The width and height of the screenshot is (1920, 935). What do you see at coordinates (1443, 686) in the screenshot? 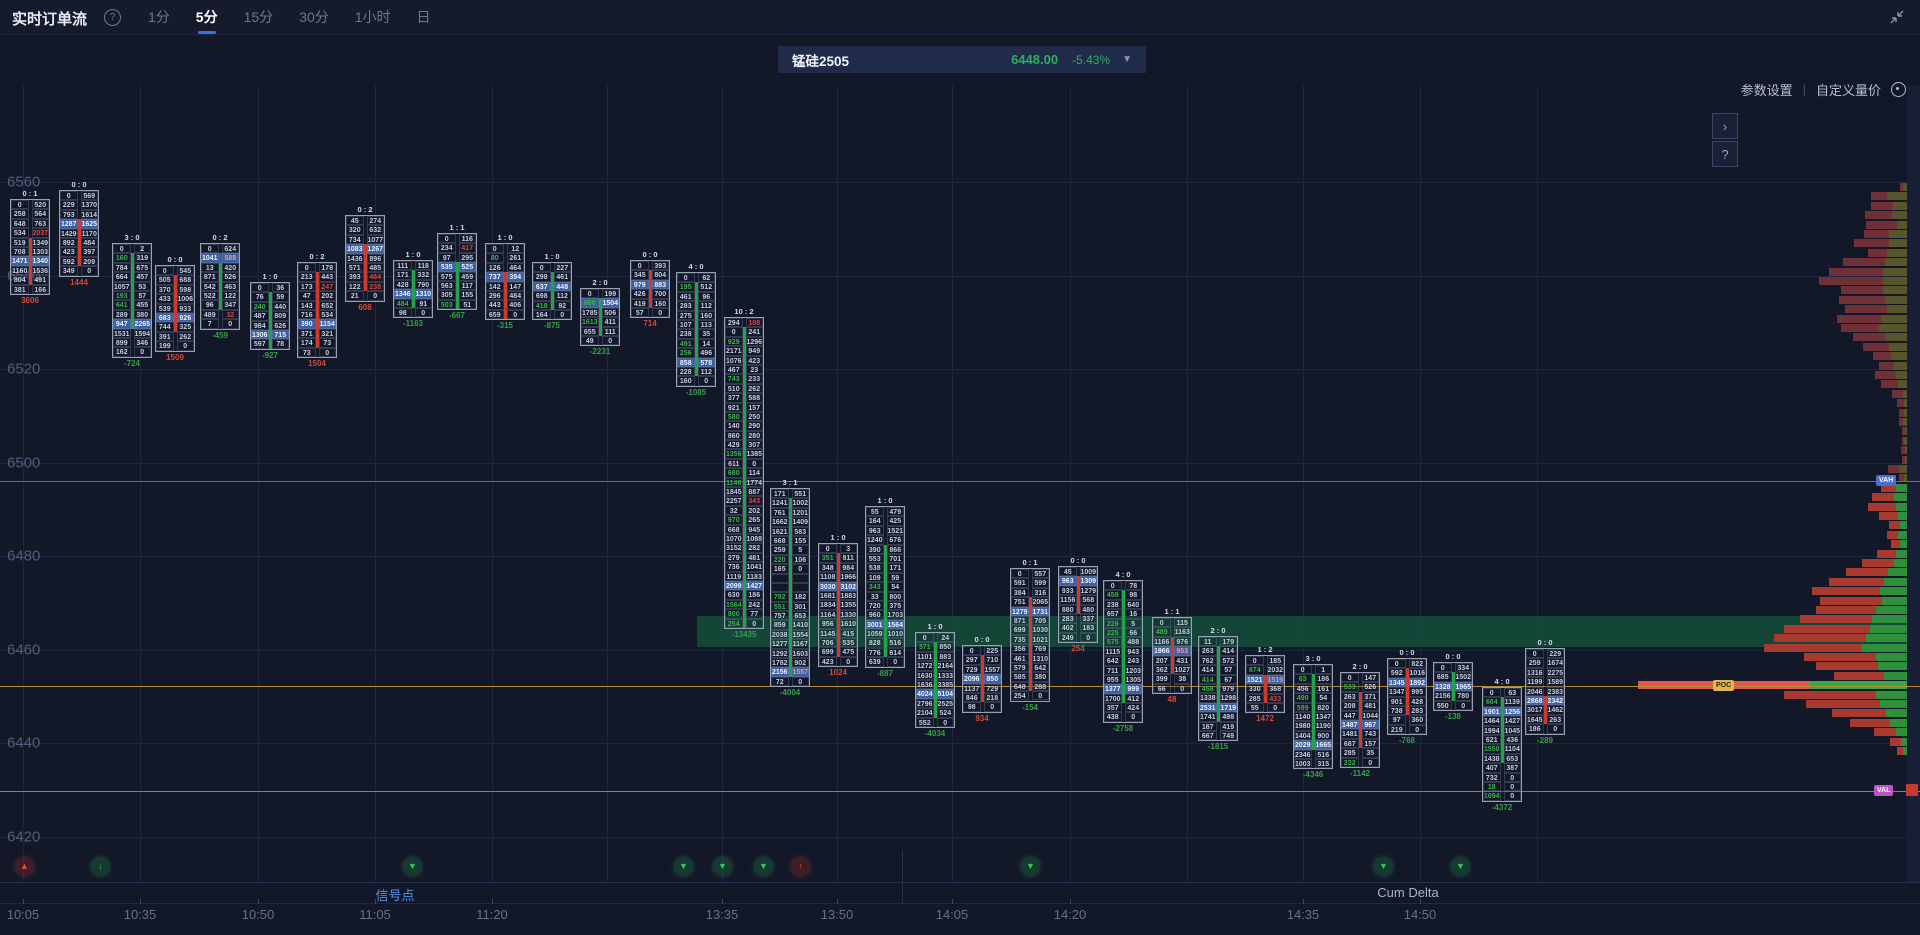
I see `bid-volume-cell: 1328` at bounding box center [1443, 686].